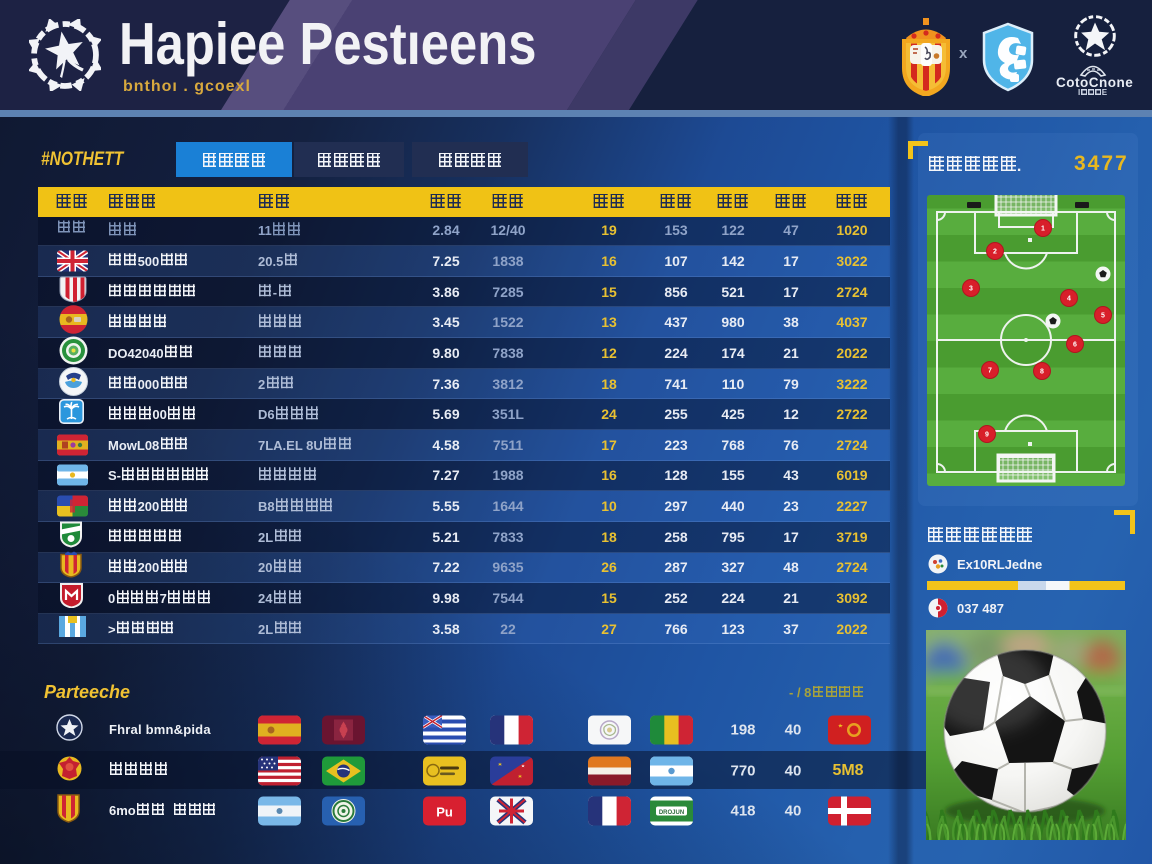 The width and height of the screenshot is (1152, 864). Describe the element at coordinates (1069, 299) in the screenshot. I see `svg-text: 4` at that location.